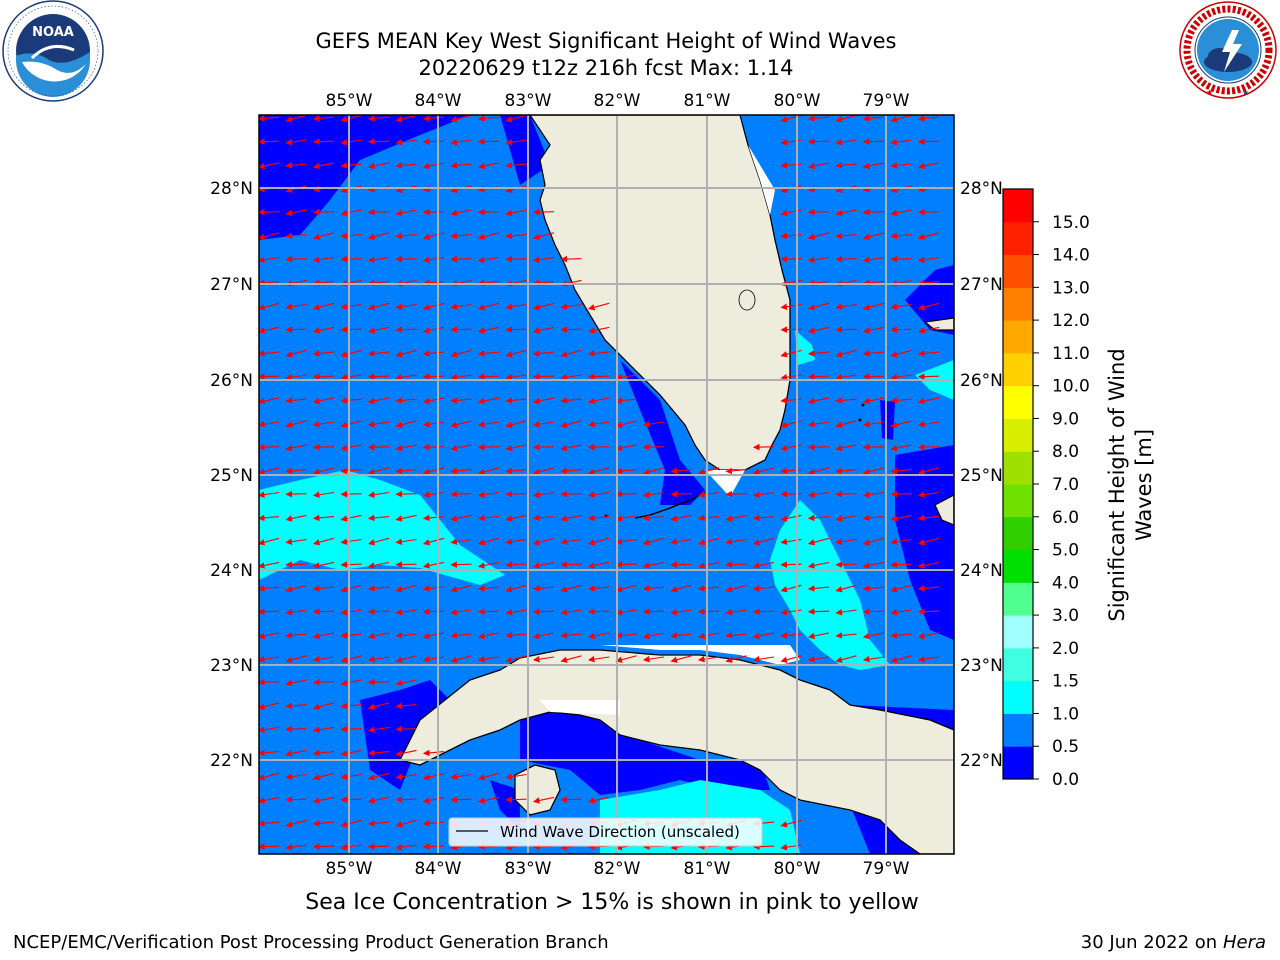  Describe the element at coordinates (231, 285) in the screenshot. I see `latitude-label-left: 27°N` at that location.